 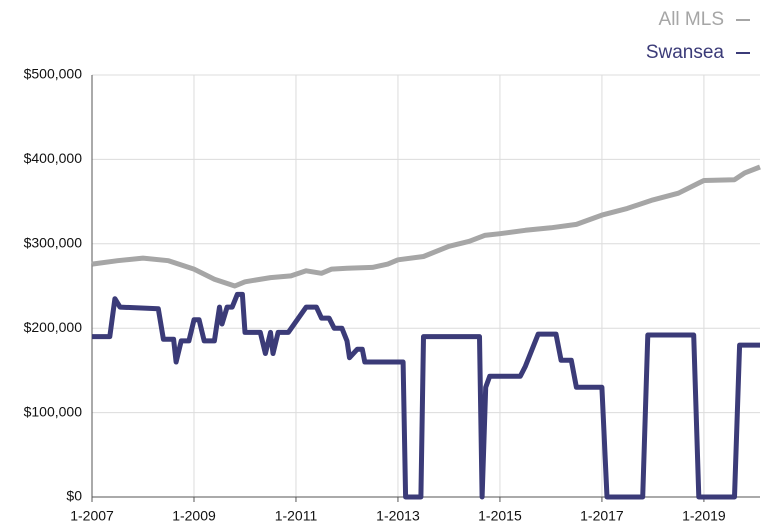 What do you see at coordinates (92, 516) in the screenshot?
I see `x-tick-label: 1-2007` at bounding box center [92, 516].